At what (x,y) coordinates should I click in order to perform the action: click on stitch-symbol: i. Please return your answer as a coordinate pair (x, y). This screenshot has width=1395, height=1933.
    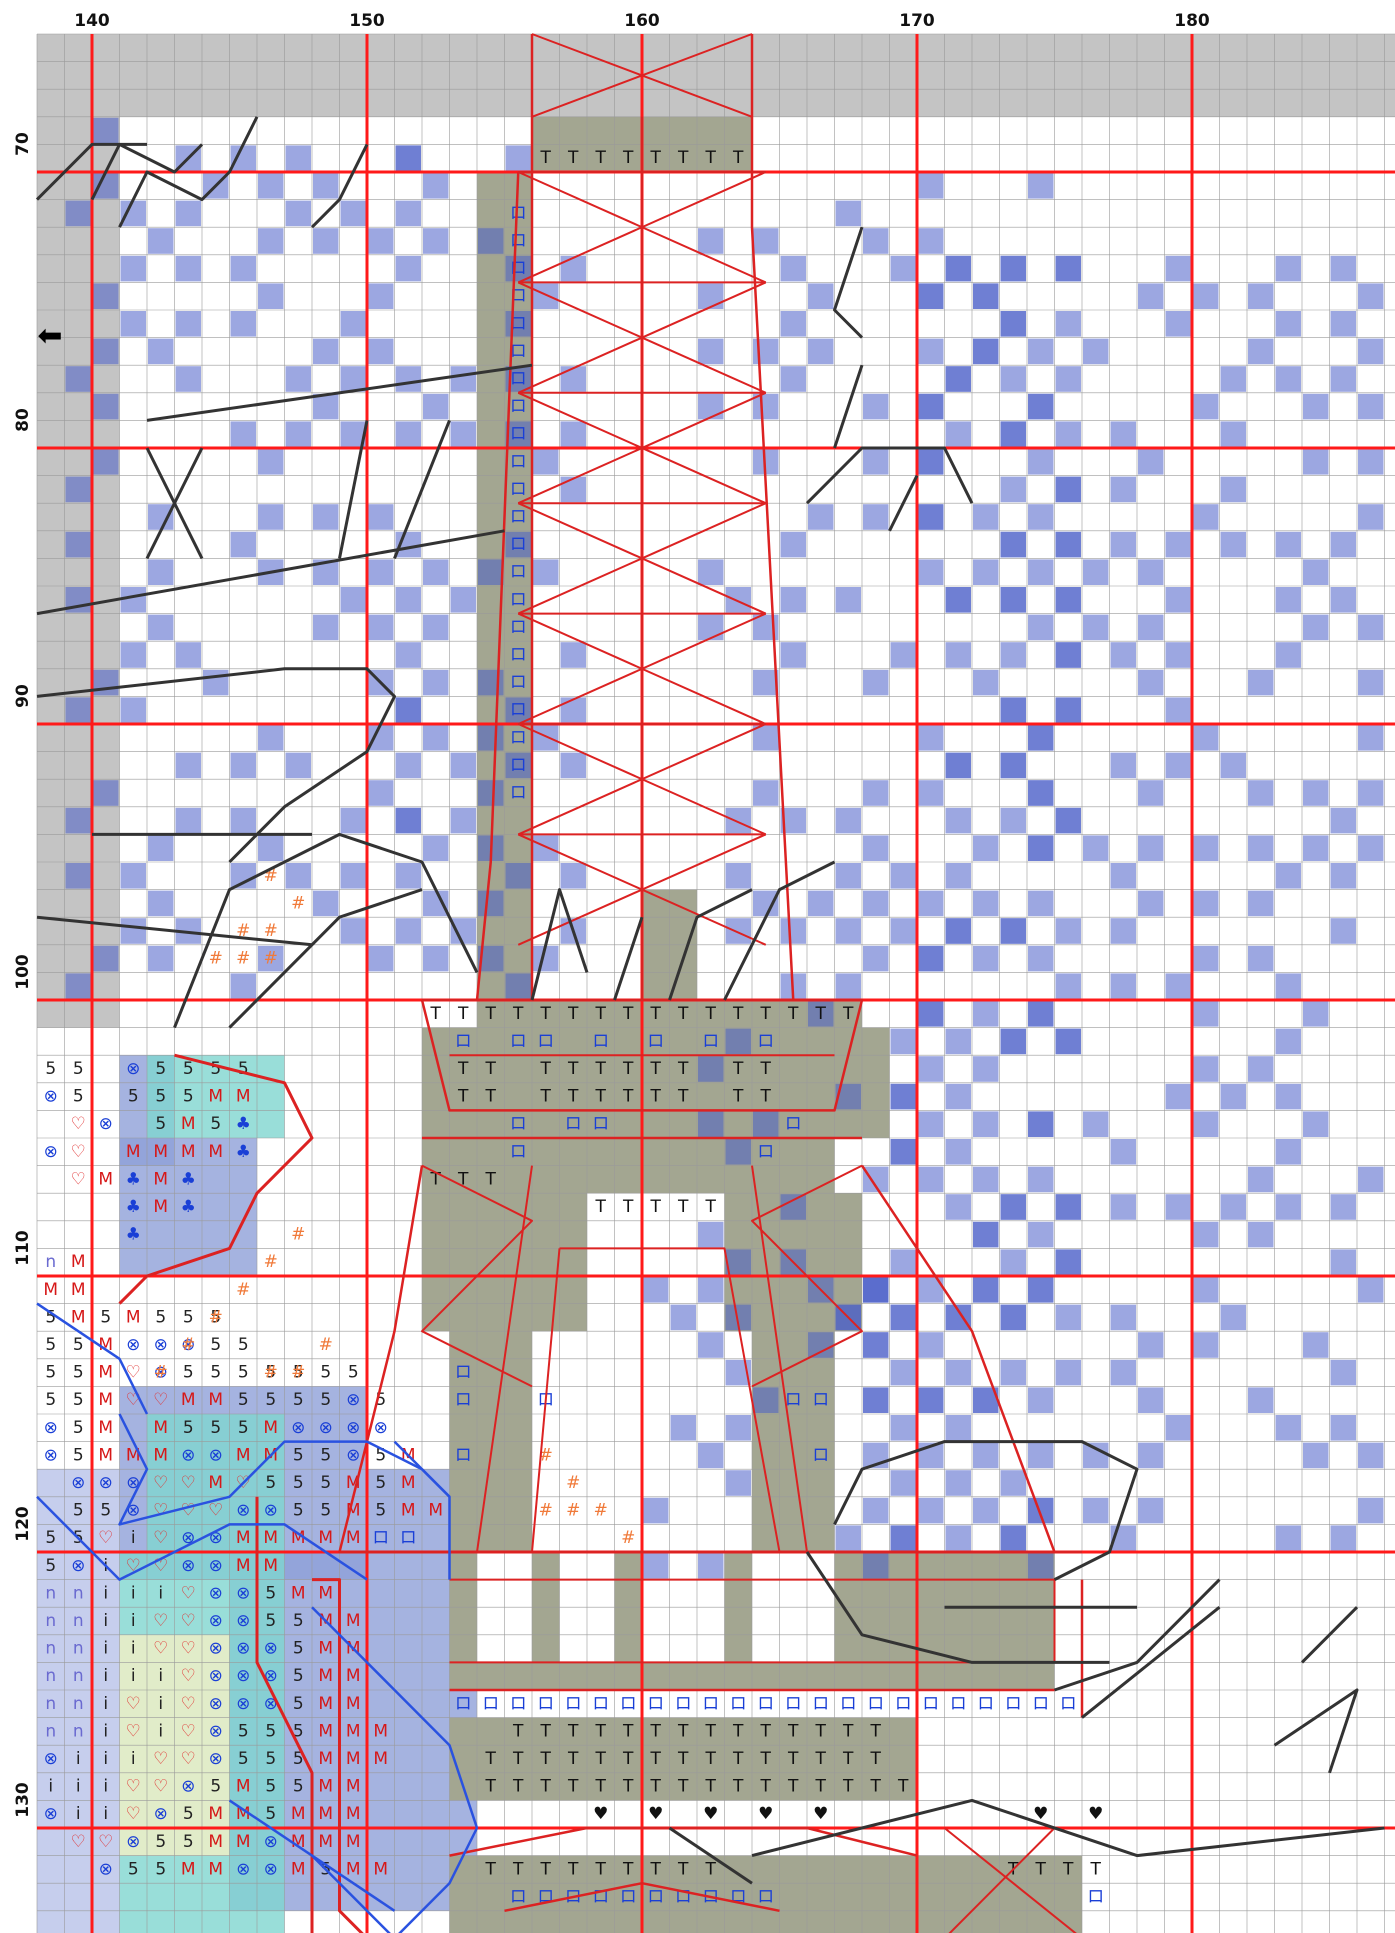
    Looking at the image, I should click on (160, 1593).